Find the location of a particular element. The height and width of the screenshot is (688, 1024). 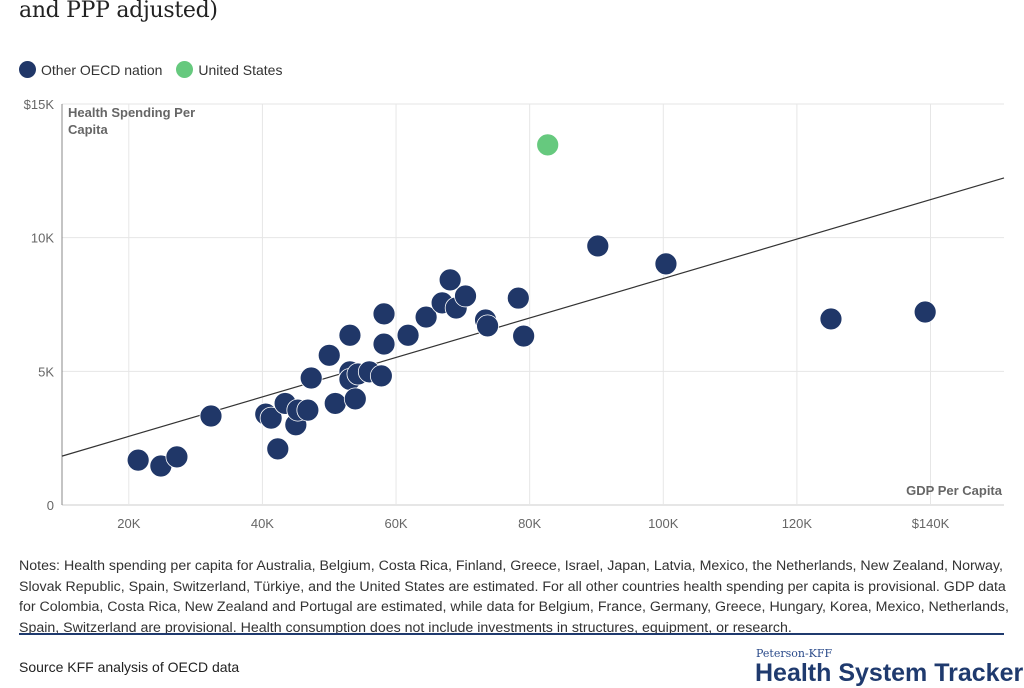

legend-label: United States is located at coordinates (240, 69).